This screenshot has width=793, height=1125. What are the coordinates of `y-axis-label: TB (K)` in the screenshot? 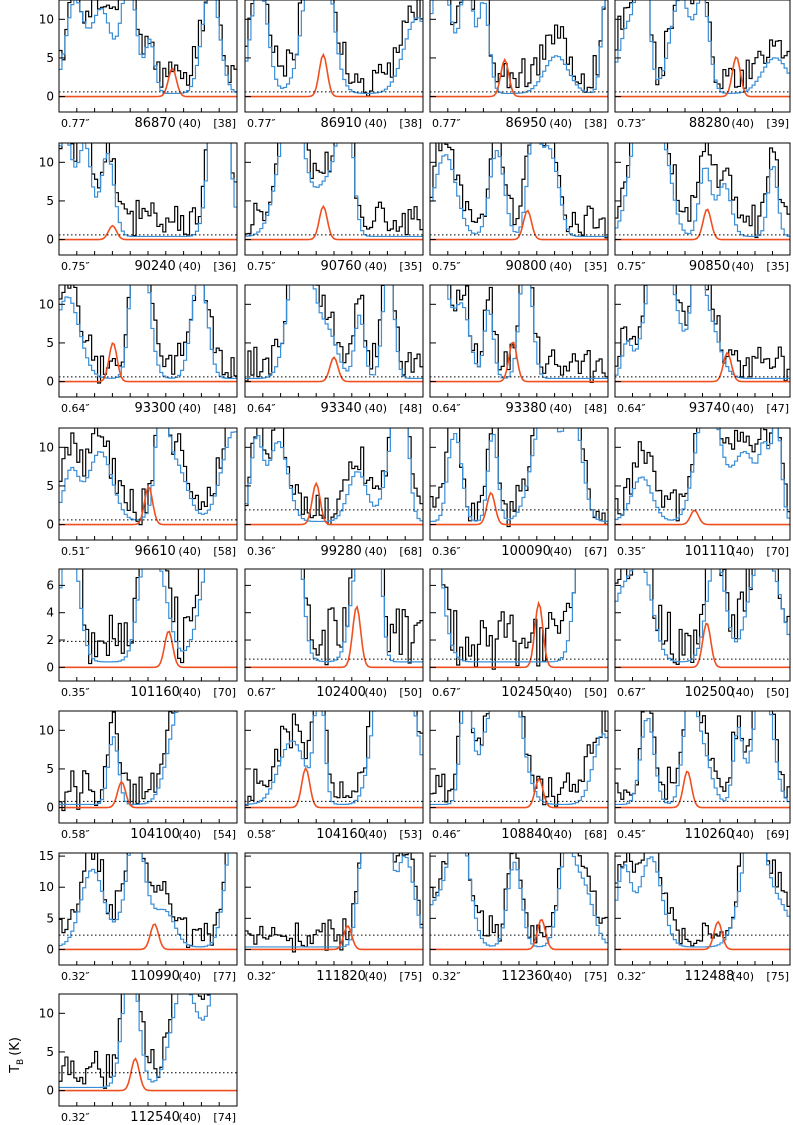 It's located at (17, 1055).